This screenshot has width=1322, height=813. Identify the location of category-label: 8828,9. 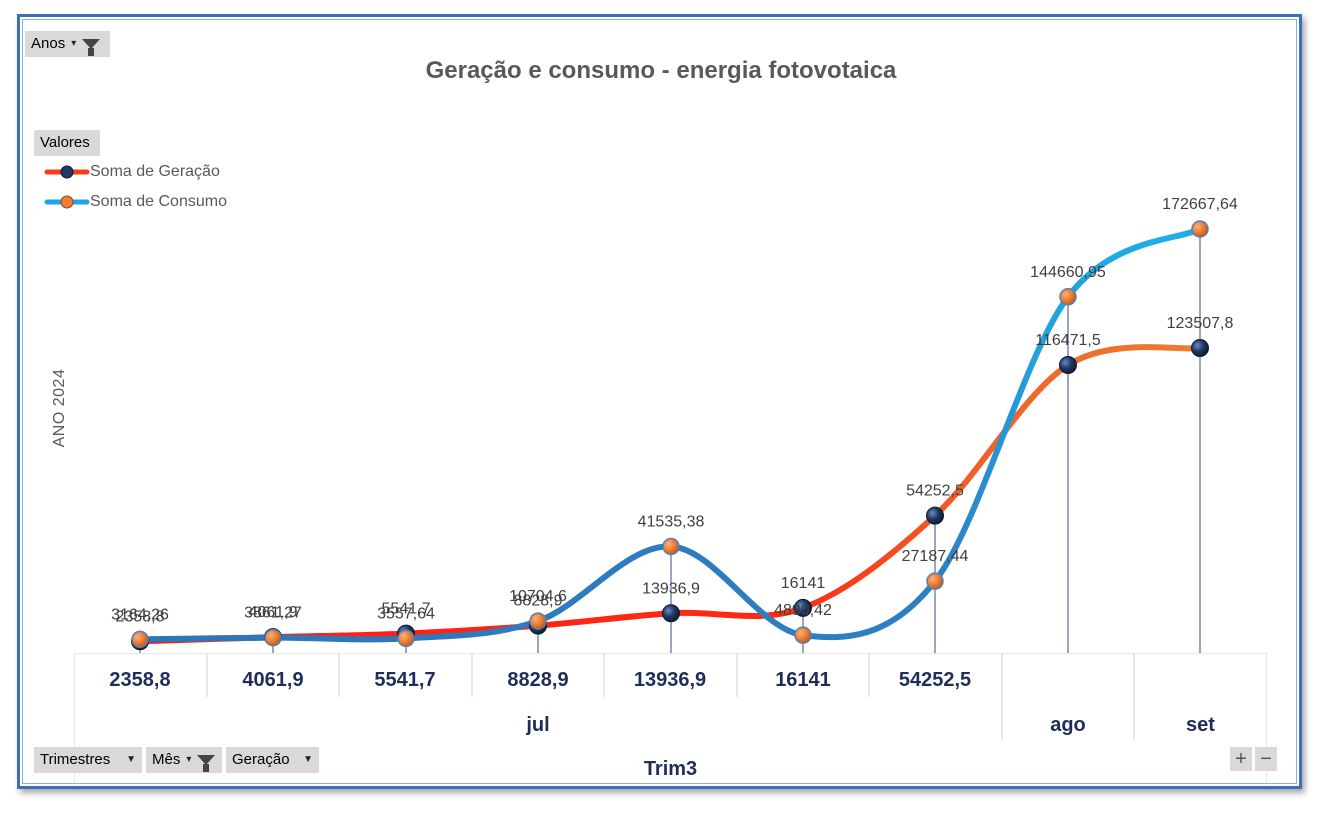
(538, 680).